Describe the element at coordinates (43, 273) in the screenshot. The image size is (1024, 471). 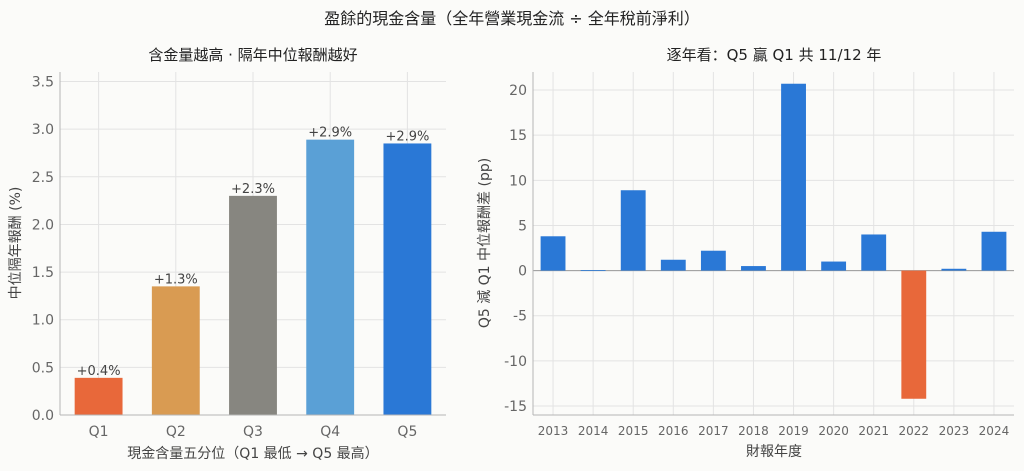
I see `left-y-tick-label: 1.5` at that location.